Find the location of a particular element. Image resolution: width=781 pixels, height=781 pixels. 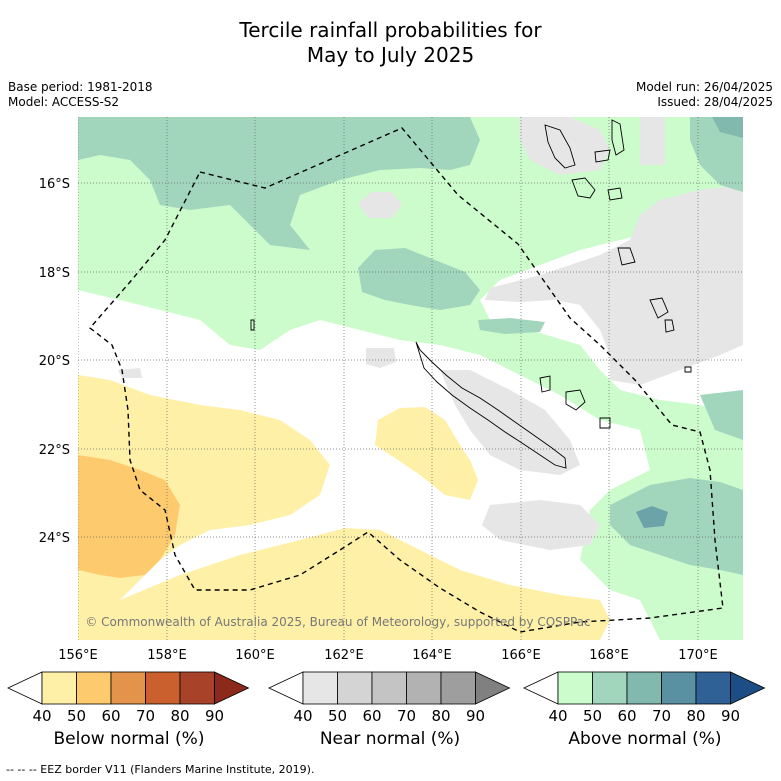

lon-label-4: 164°E is located at coordinates (432, 655).